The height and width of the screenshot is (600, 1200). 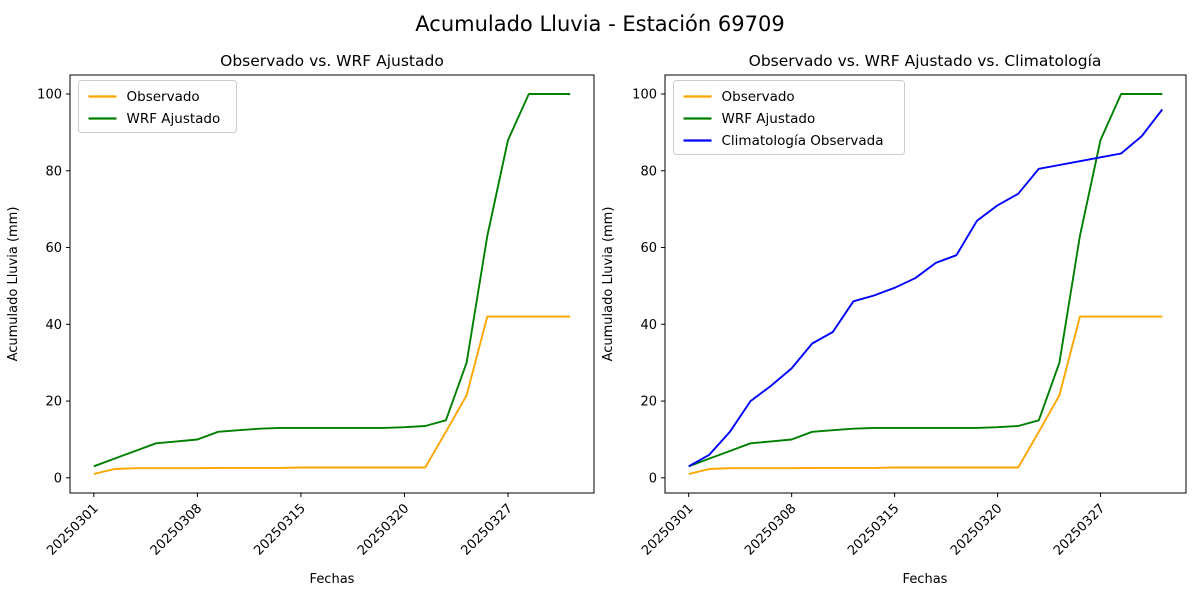 What do you see at coordinates (599, 24) in the screenshot?
I see `figure-title: Acumulado Lluvia - Estación 69709` at bounding box center [599, 24].